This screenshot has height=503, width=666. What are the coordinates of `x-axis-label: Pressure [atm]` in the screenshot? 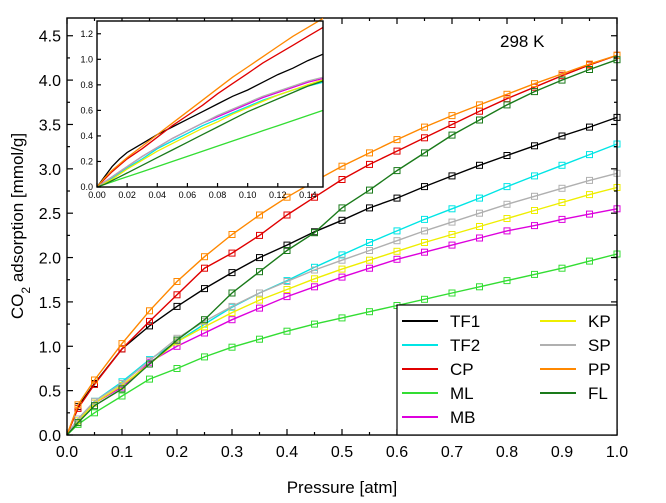 It's located at (342, 487).